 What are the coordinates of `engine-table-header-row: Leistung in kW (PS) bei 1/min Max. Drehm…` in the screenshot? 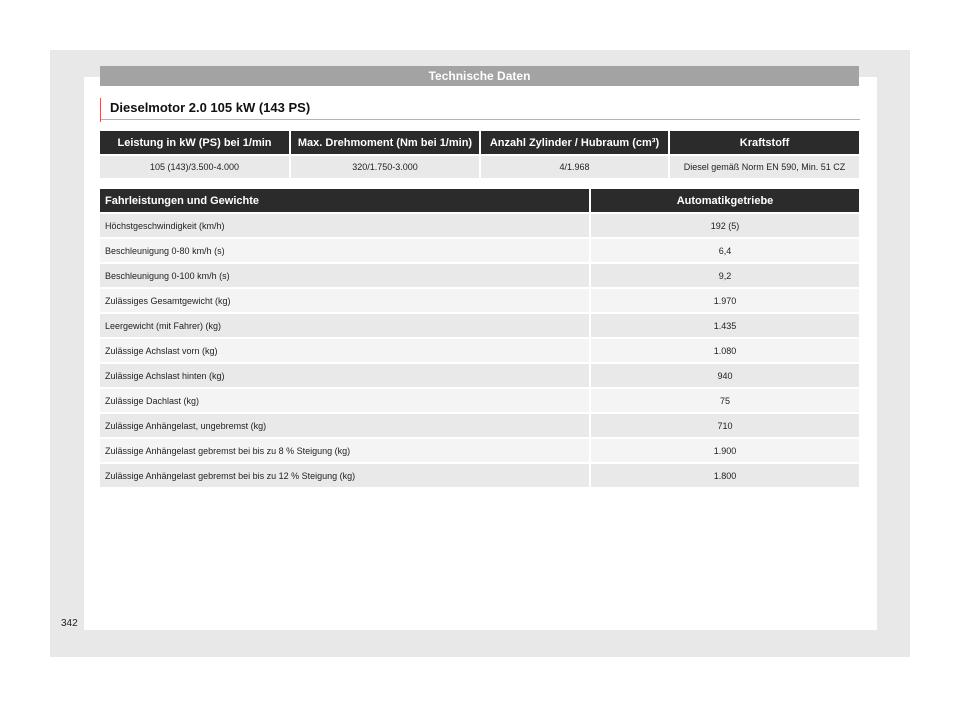 It's located at (479, 143).